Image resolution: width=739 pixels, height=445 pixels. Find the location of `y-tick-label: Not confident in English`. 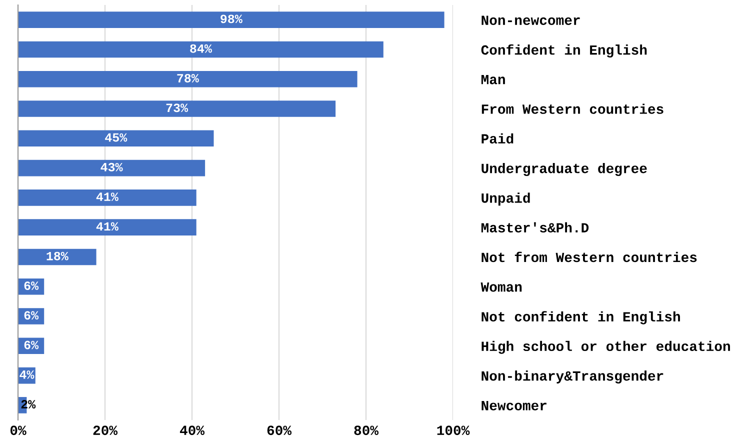

y-tick-label: Not confident in English is located at coordinates (581, 317).